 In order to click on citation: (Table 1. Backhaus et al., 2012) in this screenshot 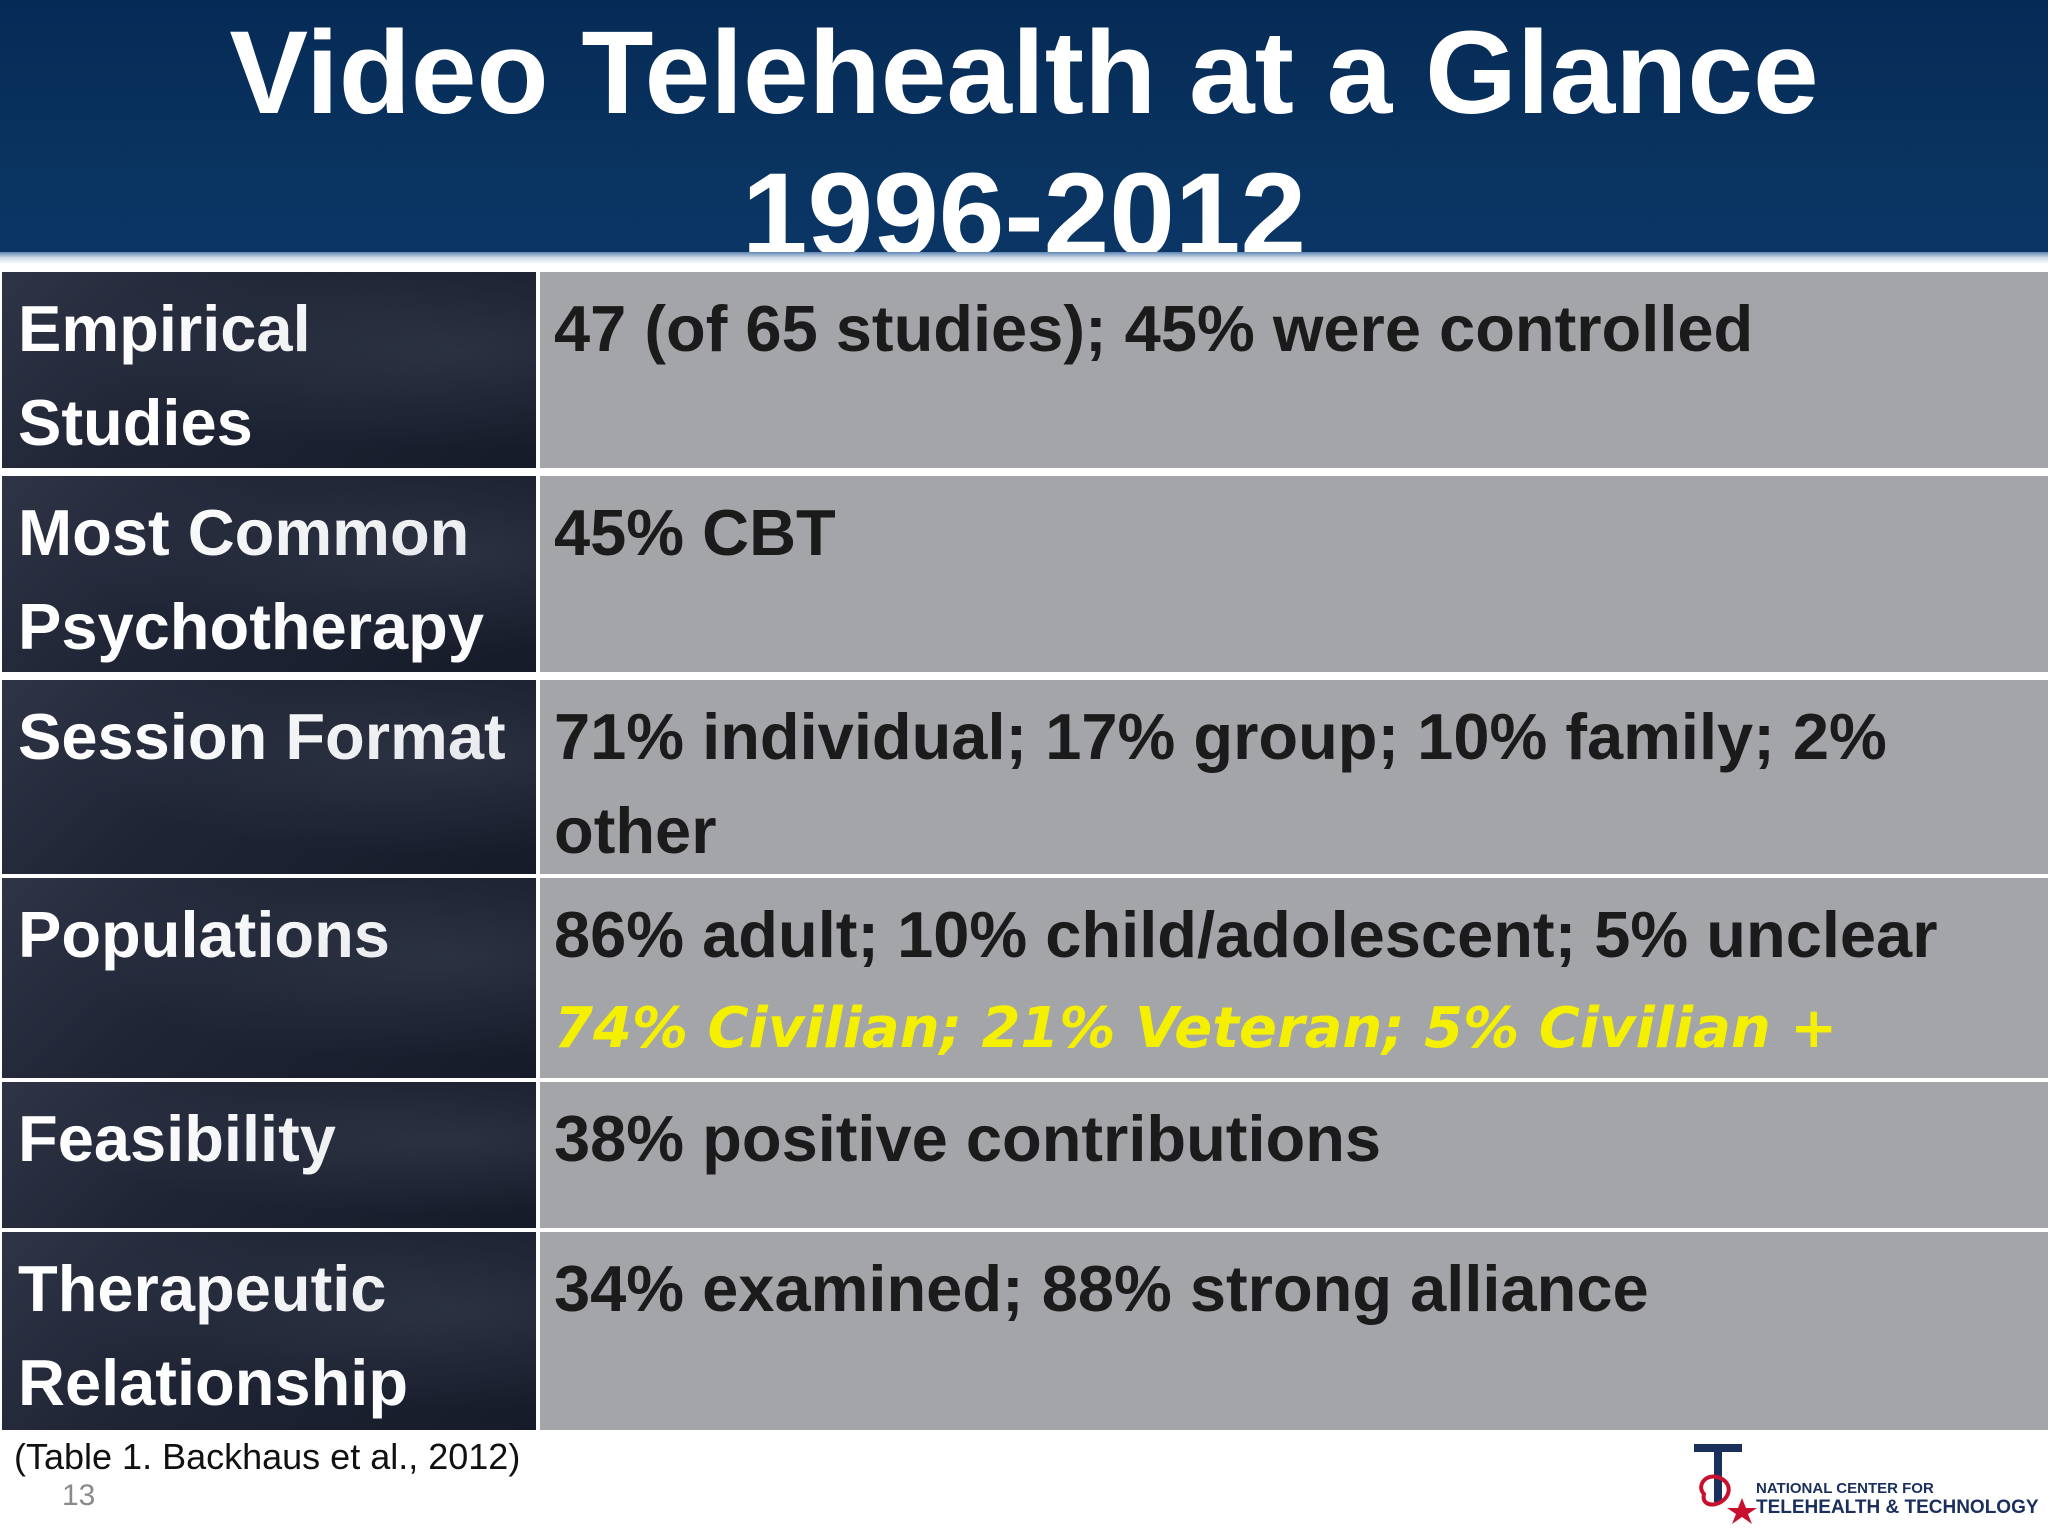, I will do `click(267, 1456)`.